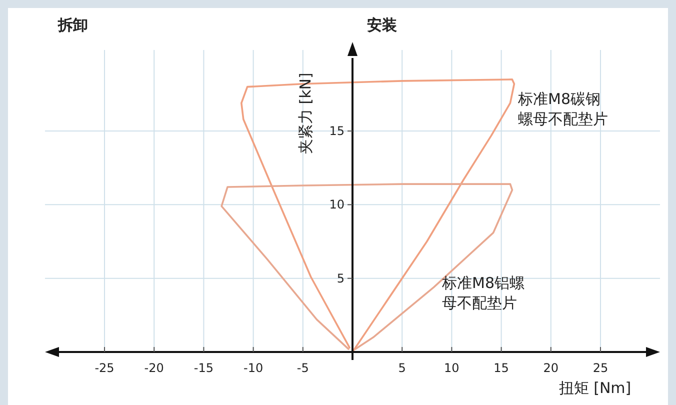  Describe the element at coordinates (254, 368) in the screenshot. I see `x-tick-label: -10` at that location.